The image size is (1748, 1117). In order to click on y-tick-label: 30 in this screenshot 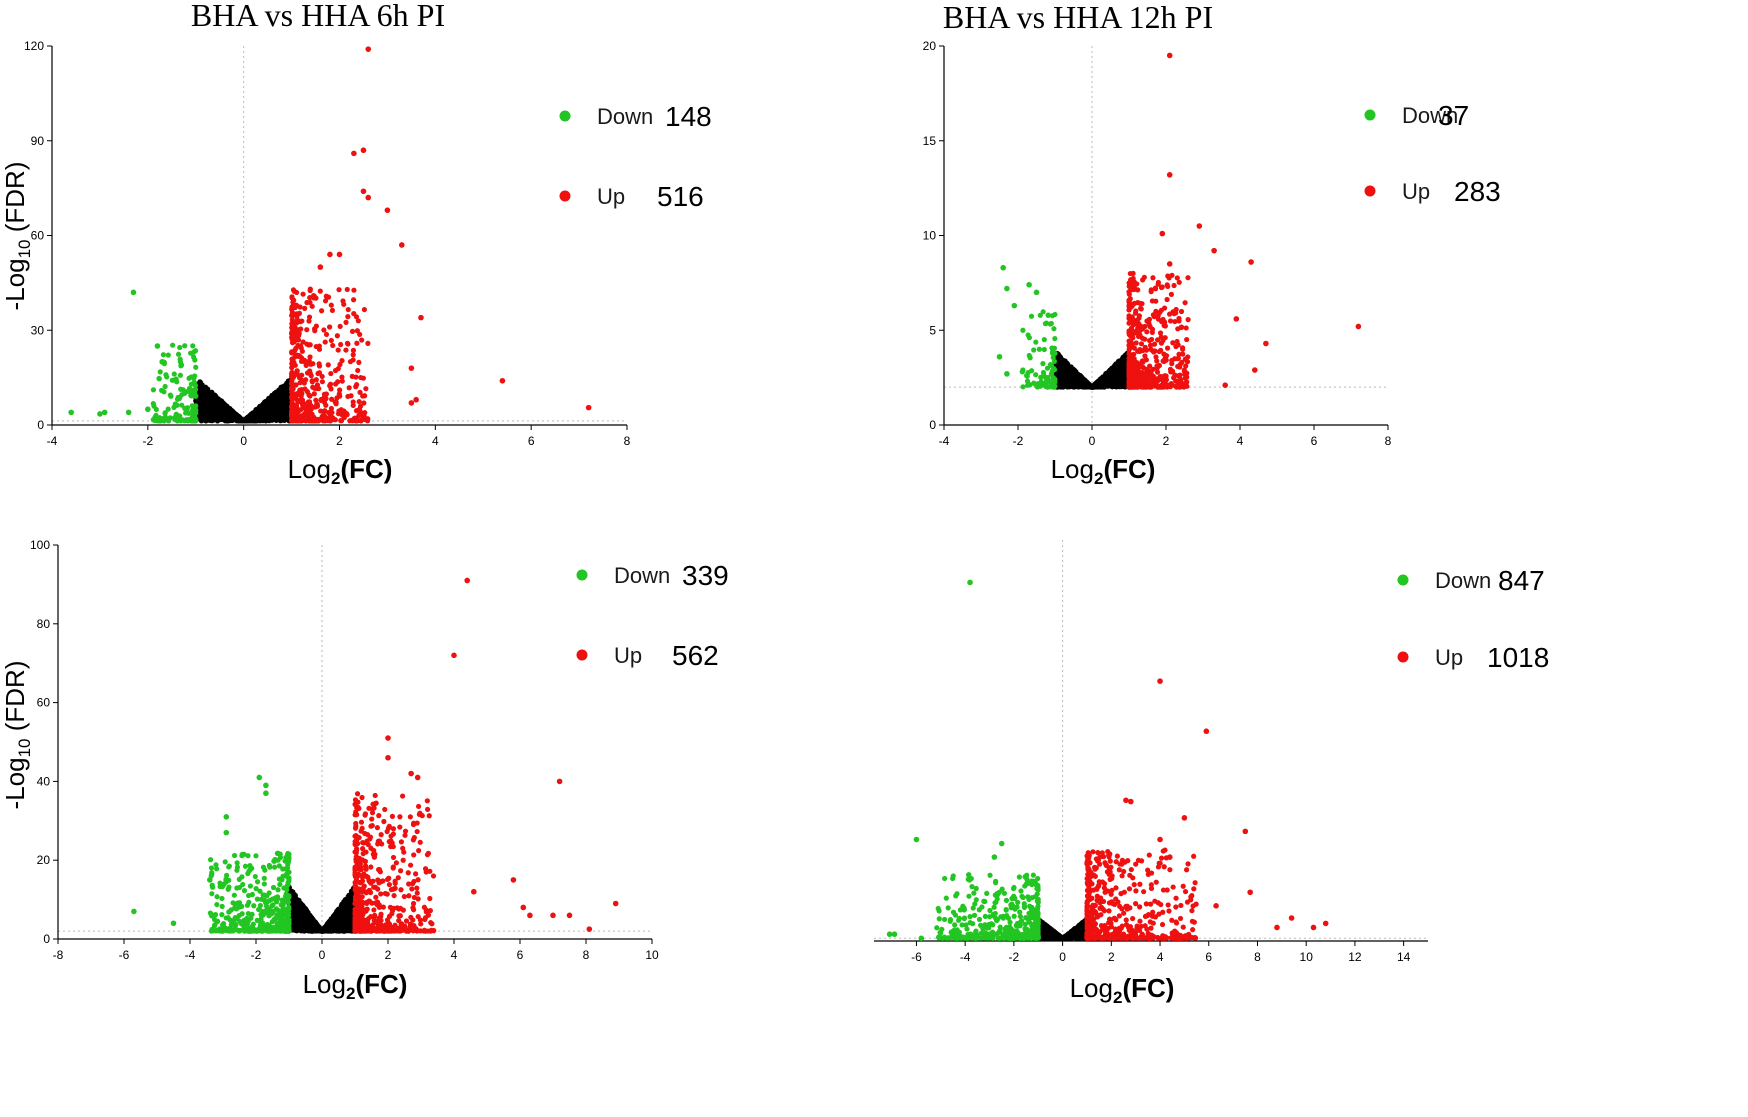, I will do `click(38, 330)`.